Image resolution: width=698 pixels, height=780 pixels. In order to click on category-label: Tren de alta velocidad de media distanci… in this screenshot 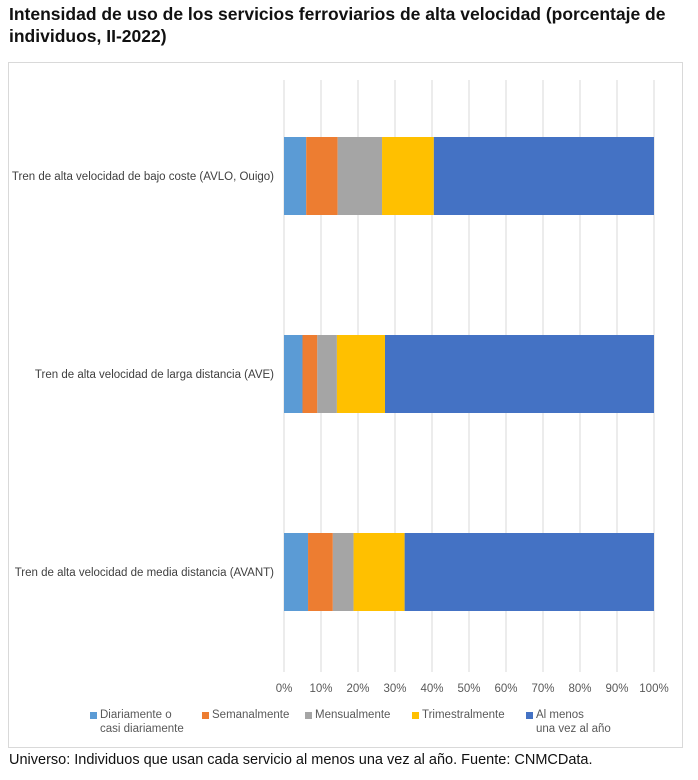, I will do `click(144, 573)`.